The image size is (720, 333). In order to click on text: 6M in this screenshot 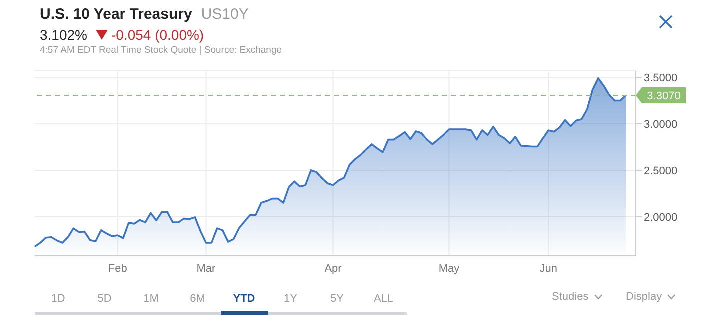, I will do `click(197, 299)`.